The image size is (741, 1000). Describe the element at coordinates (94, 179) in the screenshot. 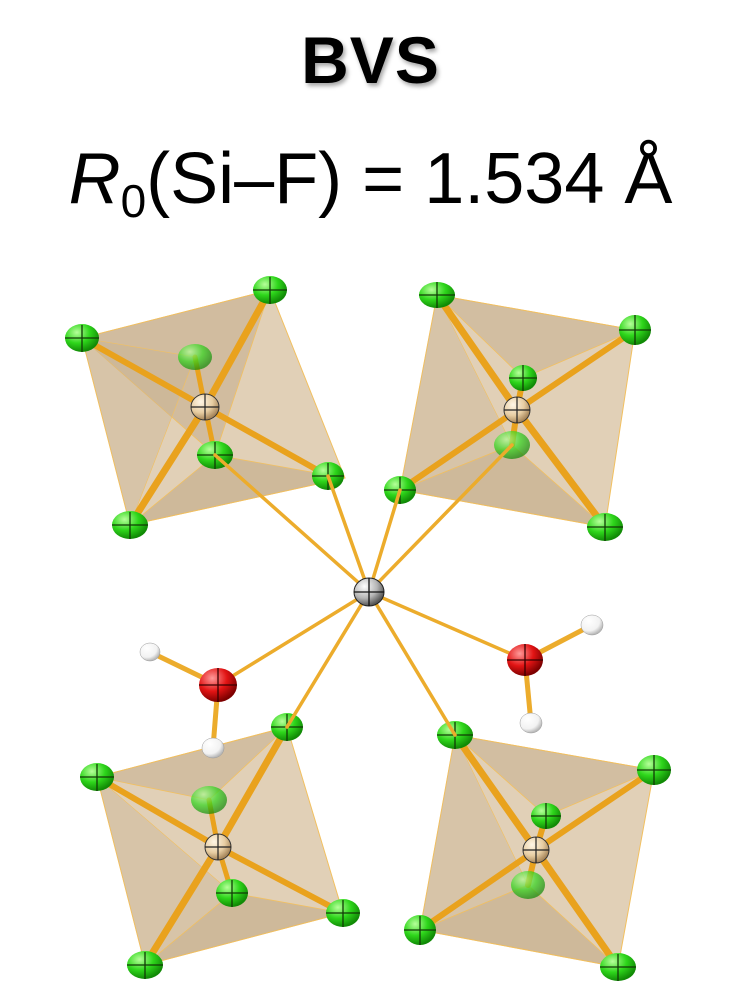

I see `formula-symbol: R` at that location.